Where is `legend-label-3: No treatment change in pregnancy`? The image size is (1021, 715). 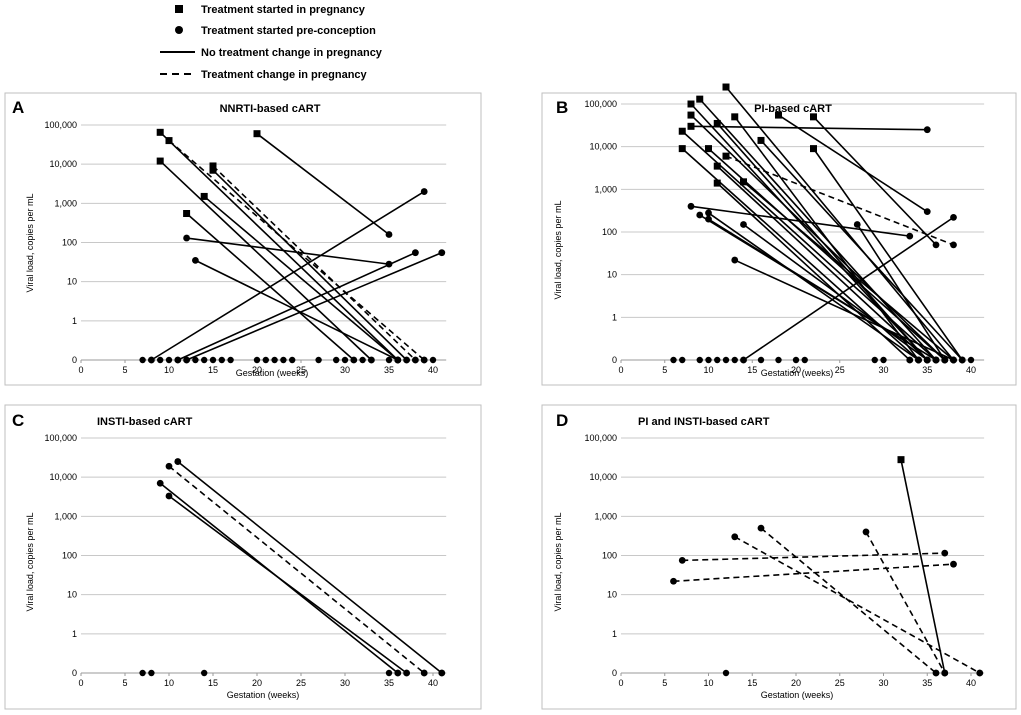 legend-label-3: No treatment change in pregnancy is located at coordinates (292, 53).